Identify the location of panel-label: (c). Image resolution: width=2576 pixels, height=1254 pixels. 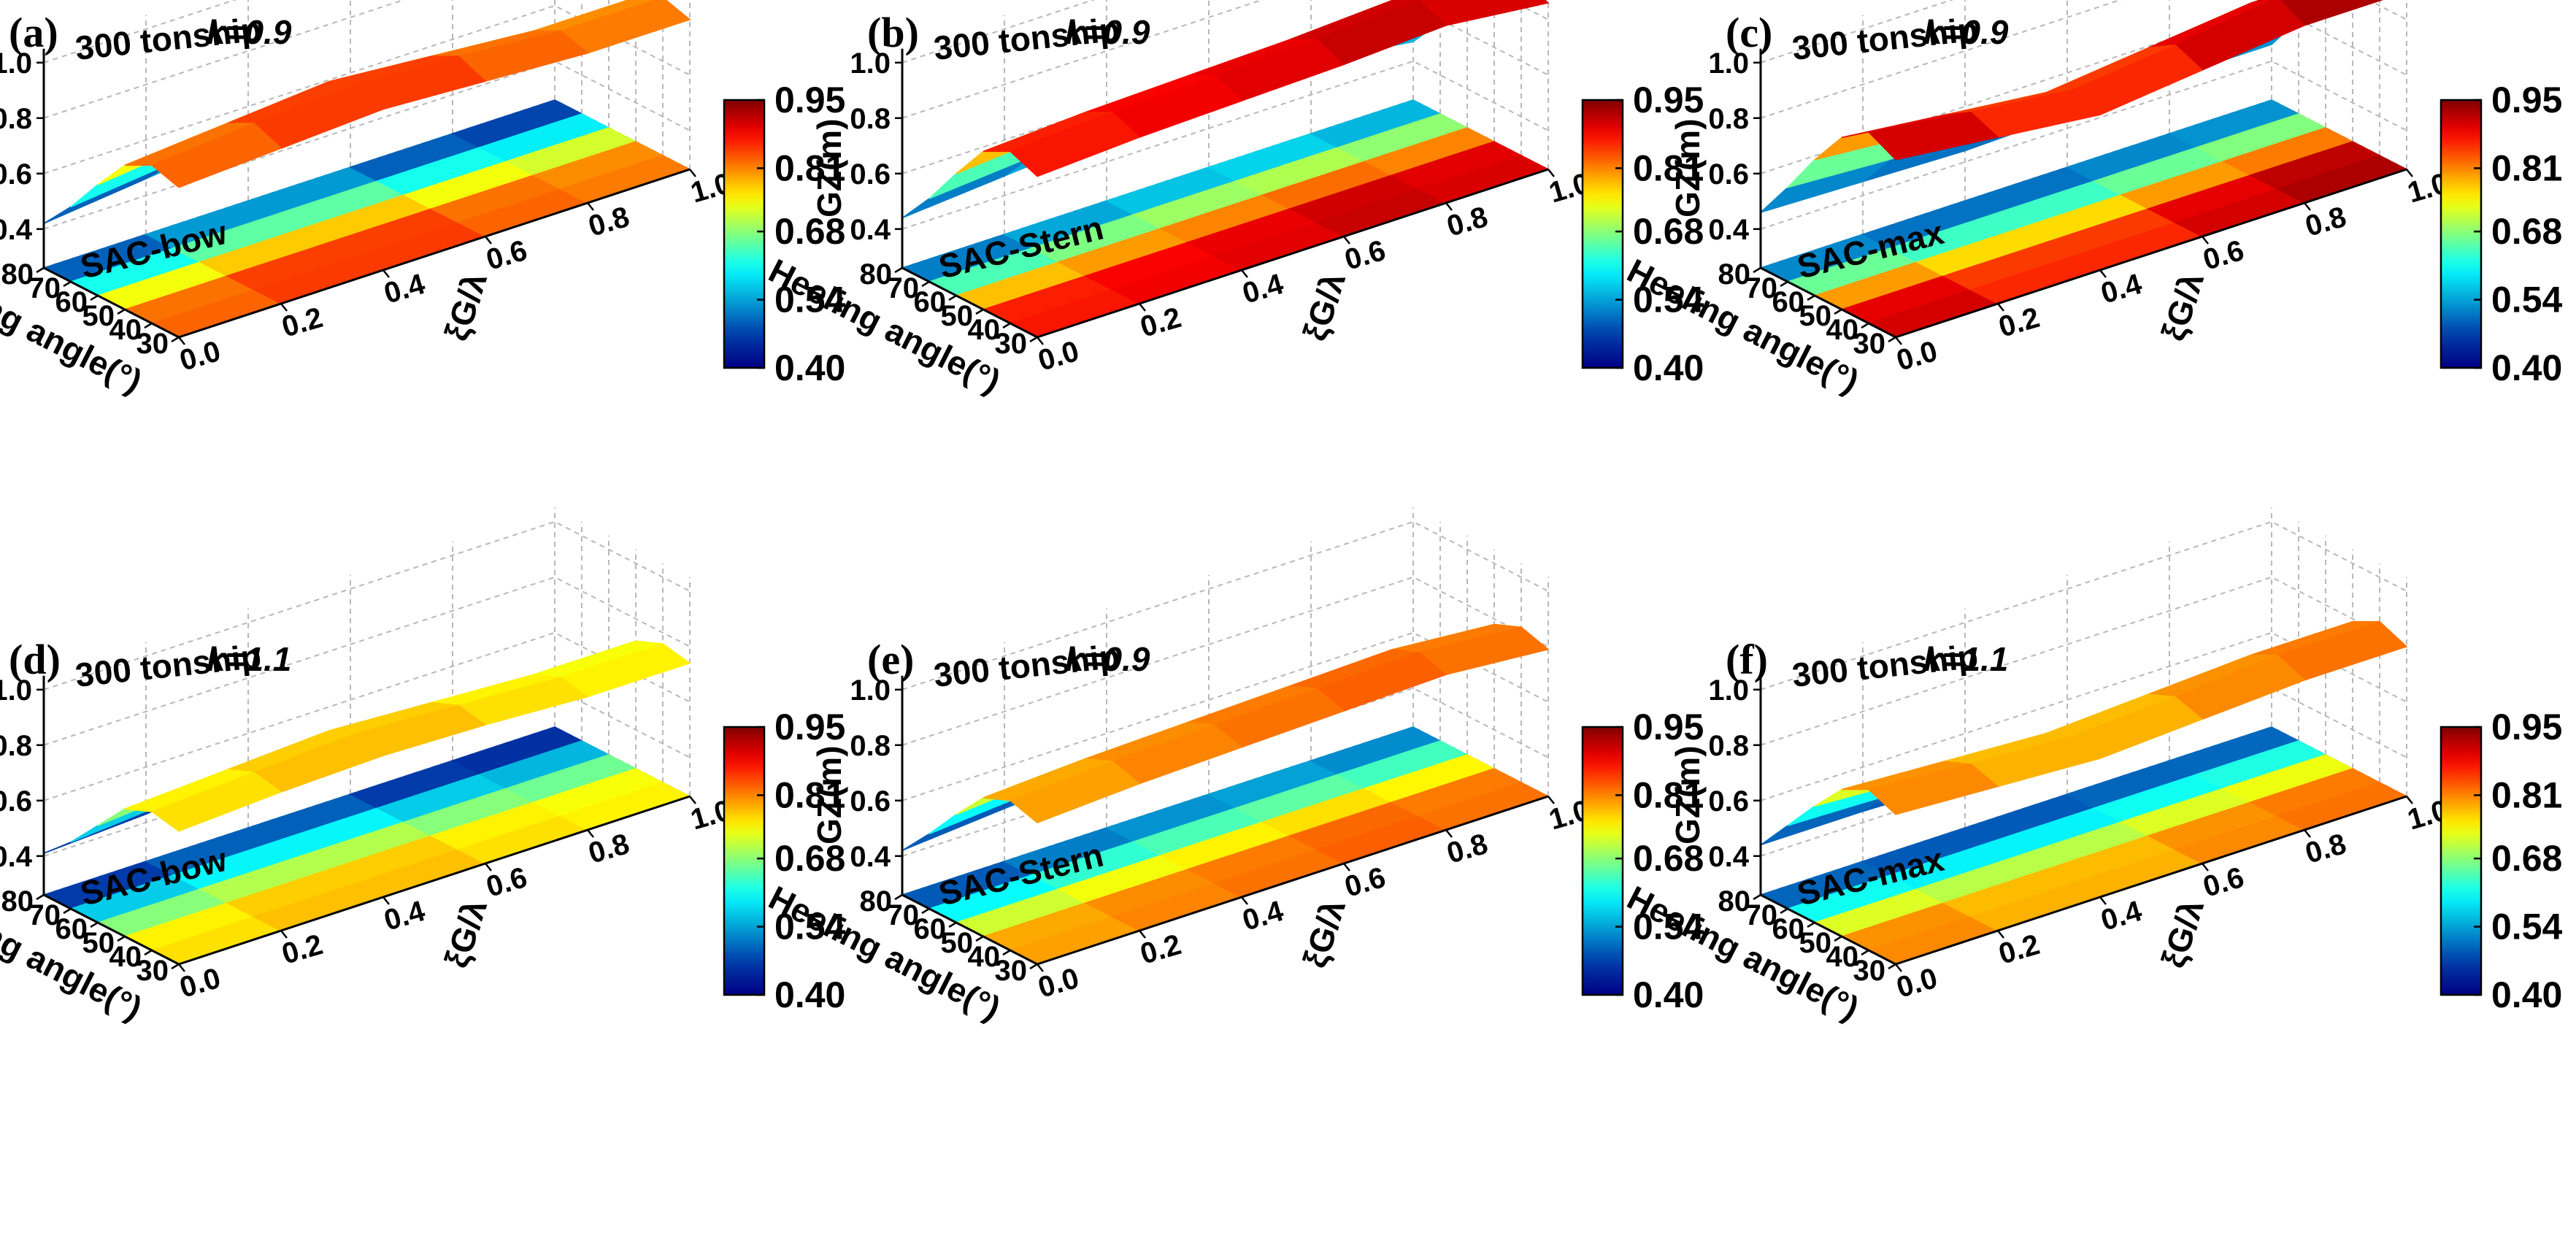
(1749, 32).